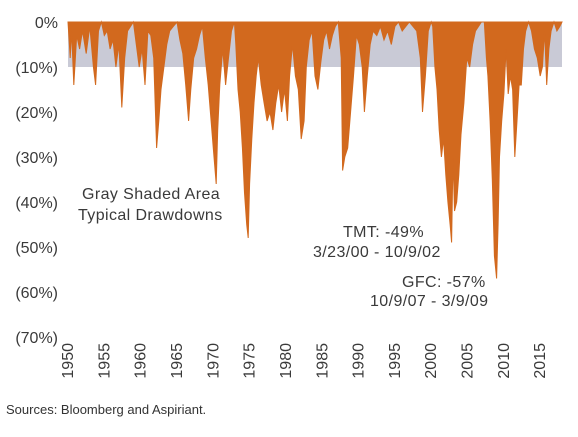 The height and width of the screenshot is (437, 578). Describe the element at coordinates (286, 361) in the screenshot. I see `x-tick-label: 1980` at that location.